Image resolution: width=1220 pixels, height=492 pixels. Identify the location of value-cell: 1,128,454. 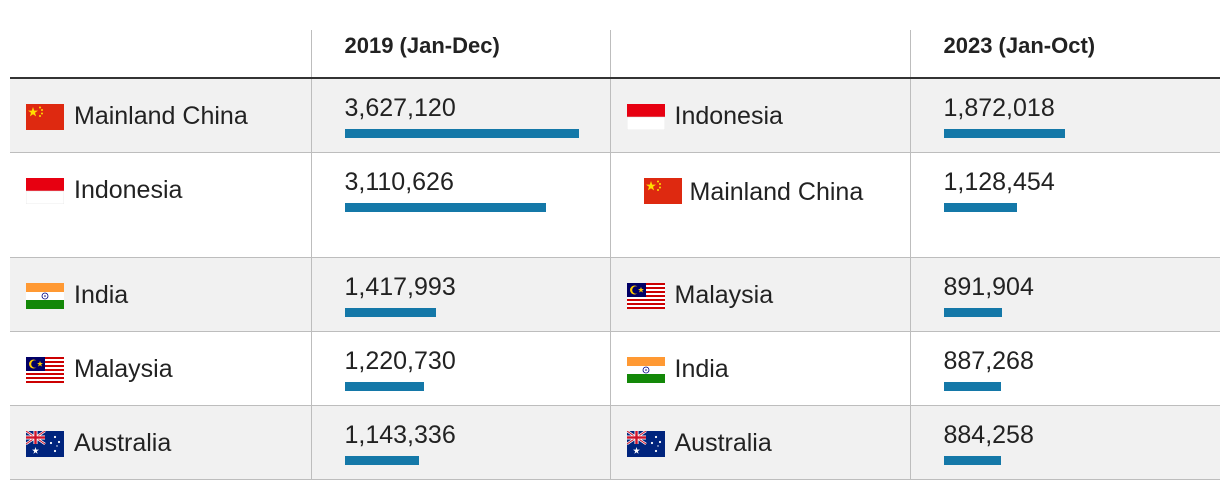
(1064, 205).